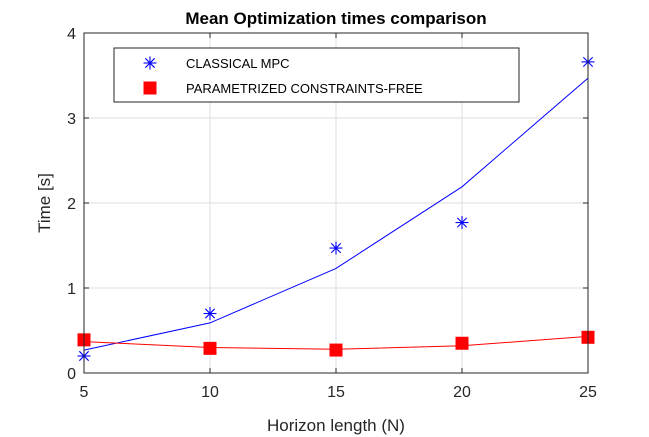 The width and height of the screenshot is (649, 437). Describe the element at coordinates (462, 392) in the screenshot. I see `x-tick-label: 20` at that location.